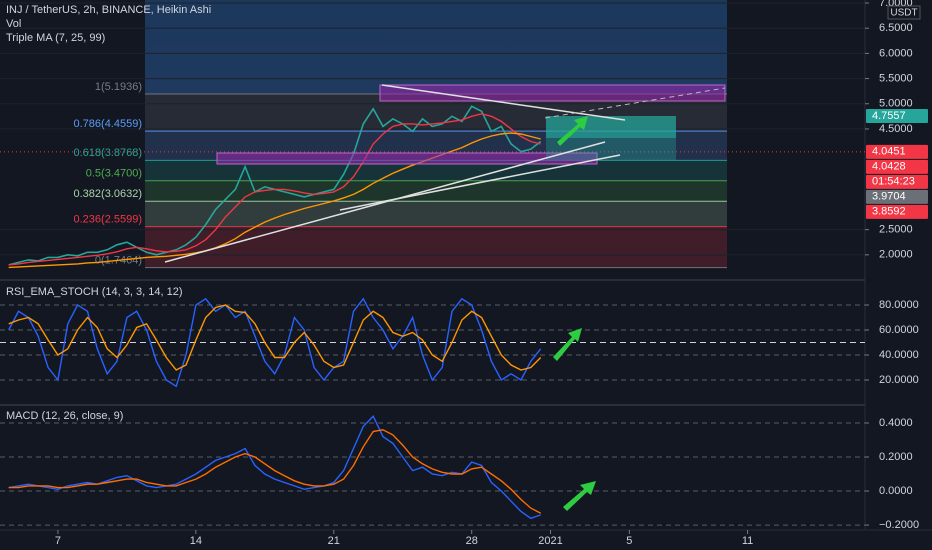  I want to click on currency: USDT, so click(903, 13).